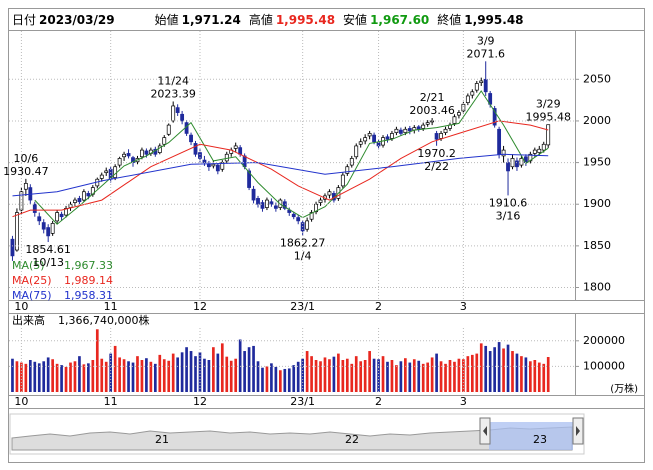 This screenshot has width=653, height=470. Describe the element at coordinates (597, 287) in the screenshot. I see `y-tick-label: 1800` at that location.